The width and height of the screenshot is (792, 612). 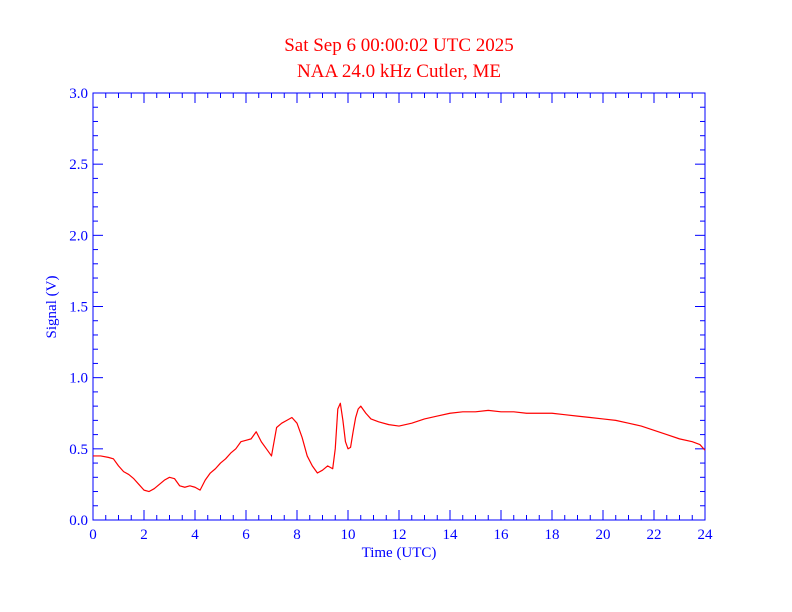 I want to click on y-tick-label: 2.0, so click(x=78, y=236).